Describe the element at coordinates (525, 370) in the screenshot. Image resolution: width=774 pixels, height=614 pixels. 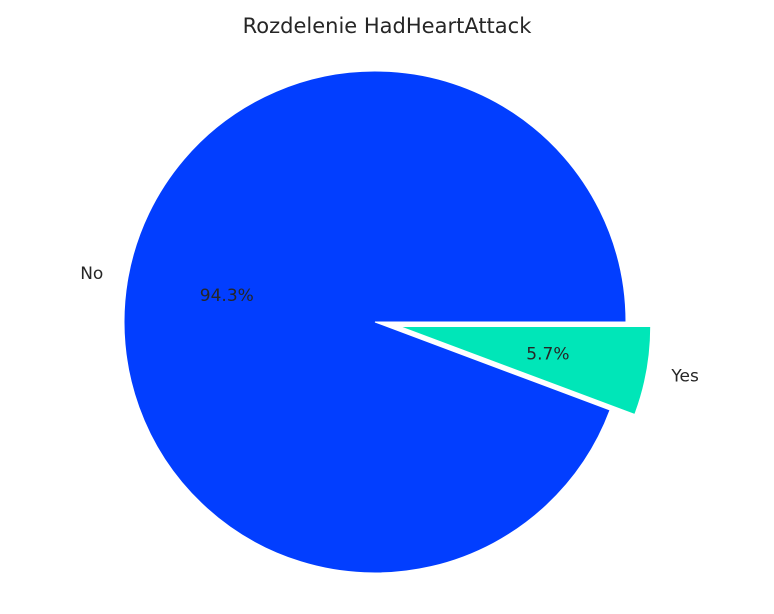
I see `pie-slice-yes` at that location.